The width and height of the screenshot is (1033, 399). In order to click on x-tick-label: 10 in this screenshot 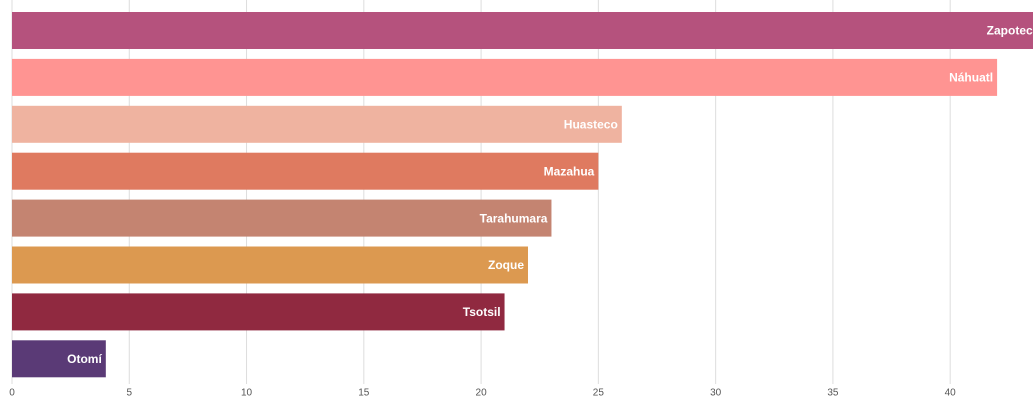, I will do `click(247, 393)`.